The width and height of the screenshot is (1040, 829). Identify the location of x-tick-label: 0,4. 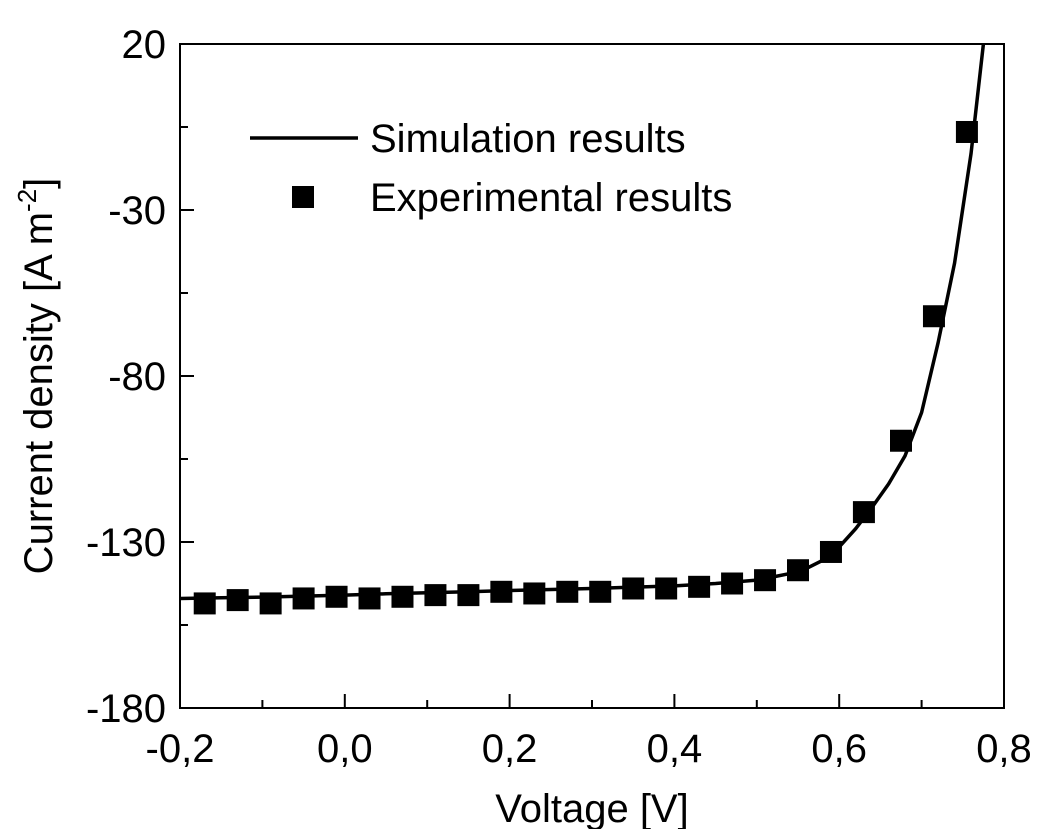
(675, 749).